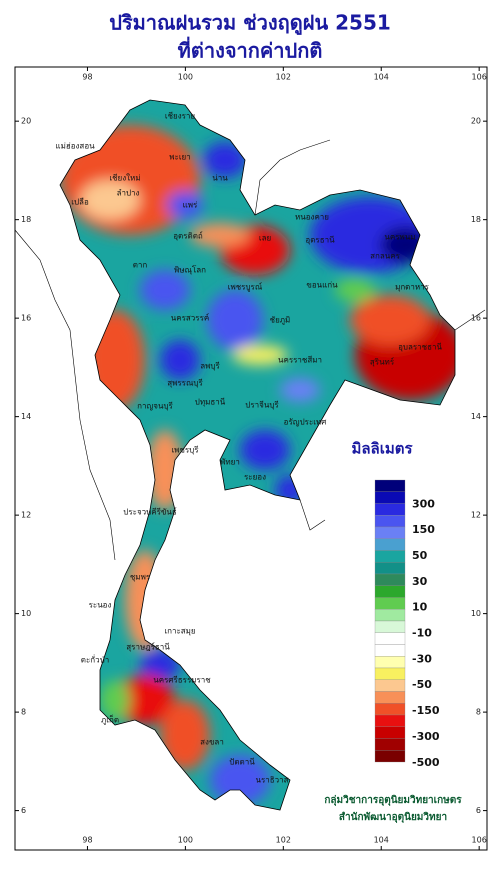  Describe the element at coordinates (312, 217) in the screenshot. I see `place-label: หนองคาย` at that location.